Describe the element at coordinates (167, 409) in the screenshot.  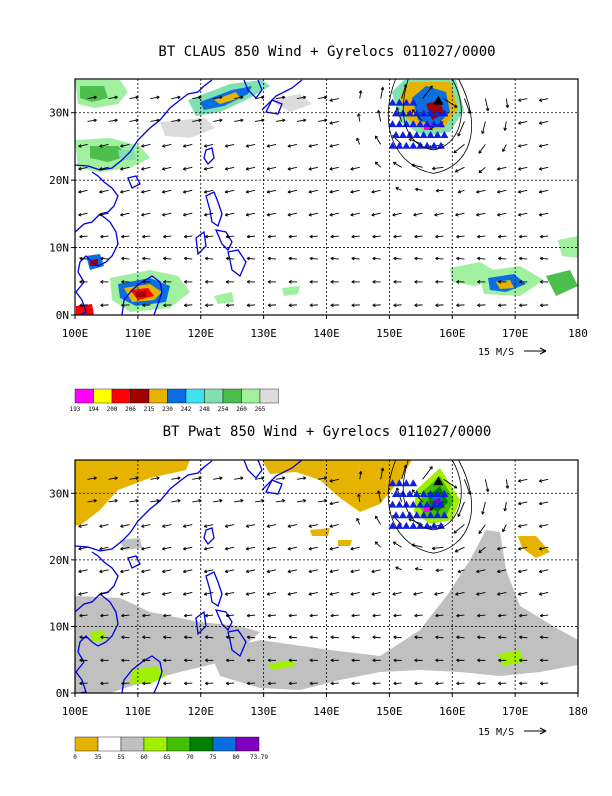
I see `colorbar-label: 230` at that location.